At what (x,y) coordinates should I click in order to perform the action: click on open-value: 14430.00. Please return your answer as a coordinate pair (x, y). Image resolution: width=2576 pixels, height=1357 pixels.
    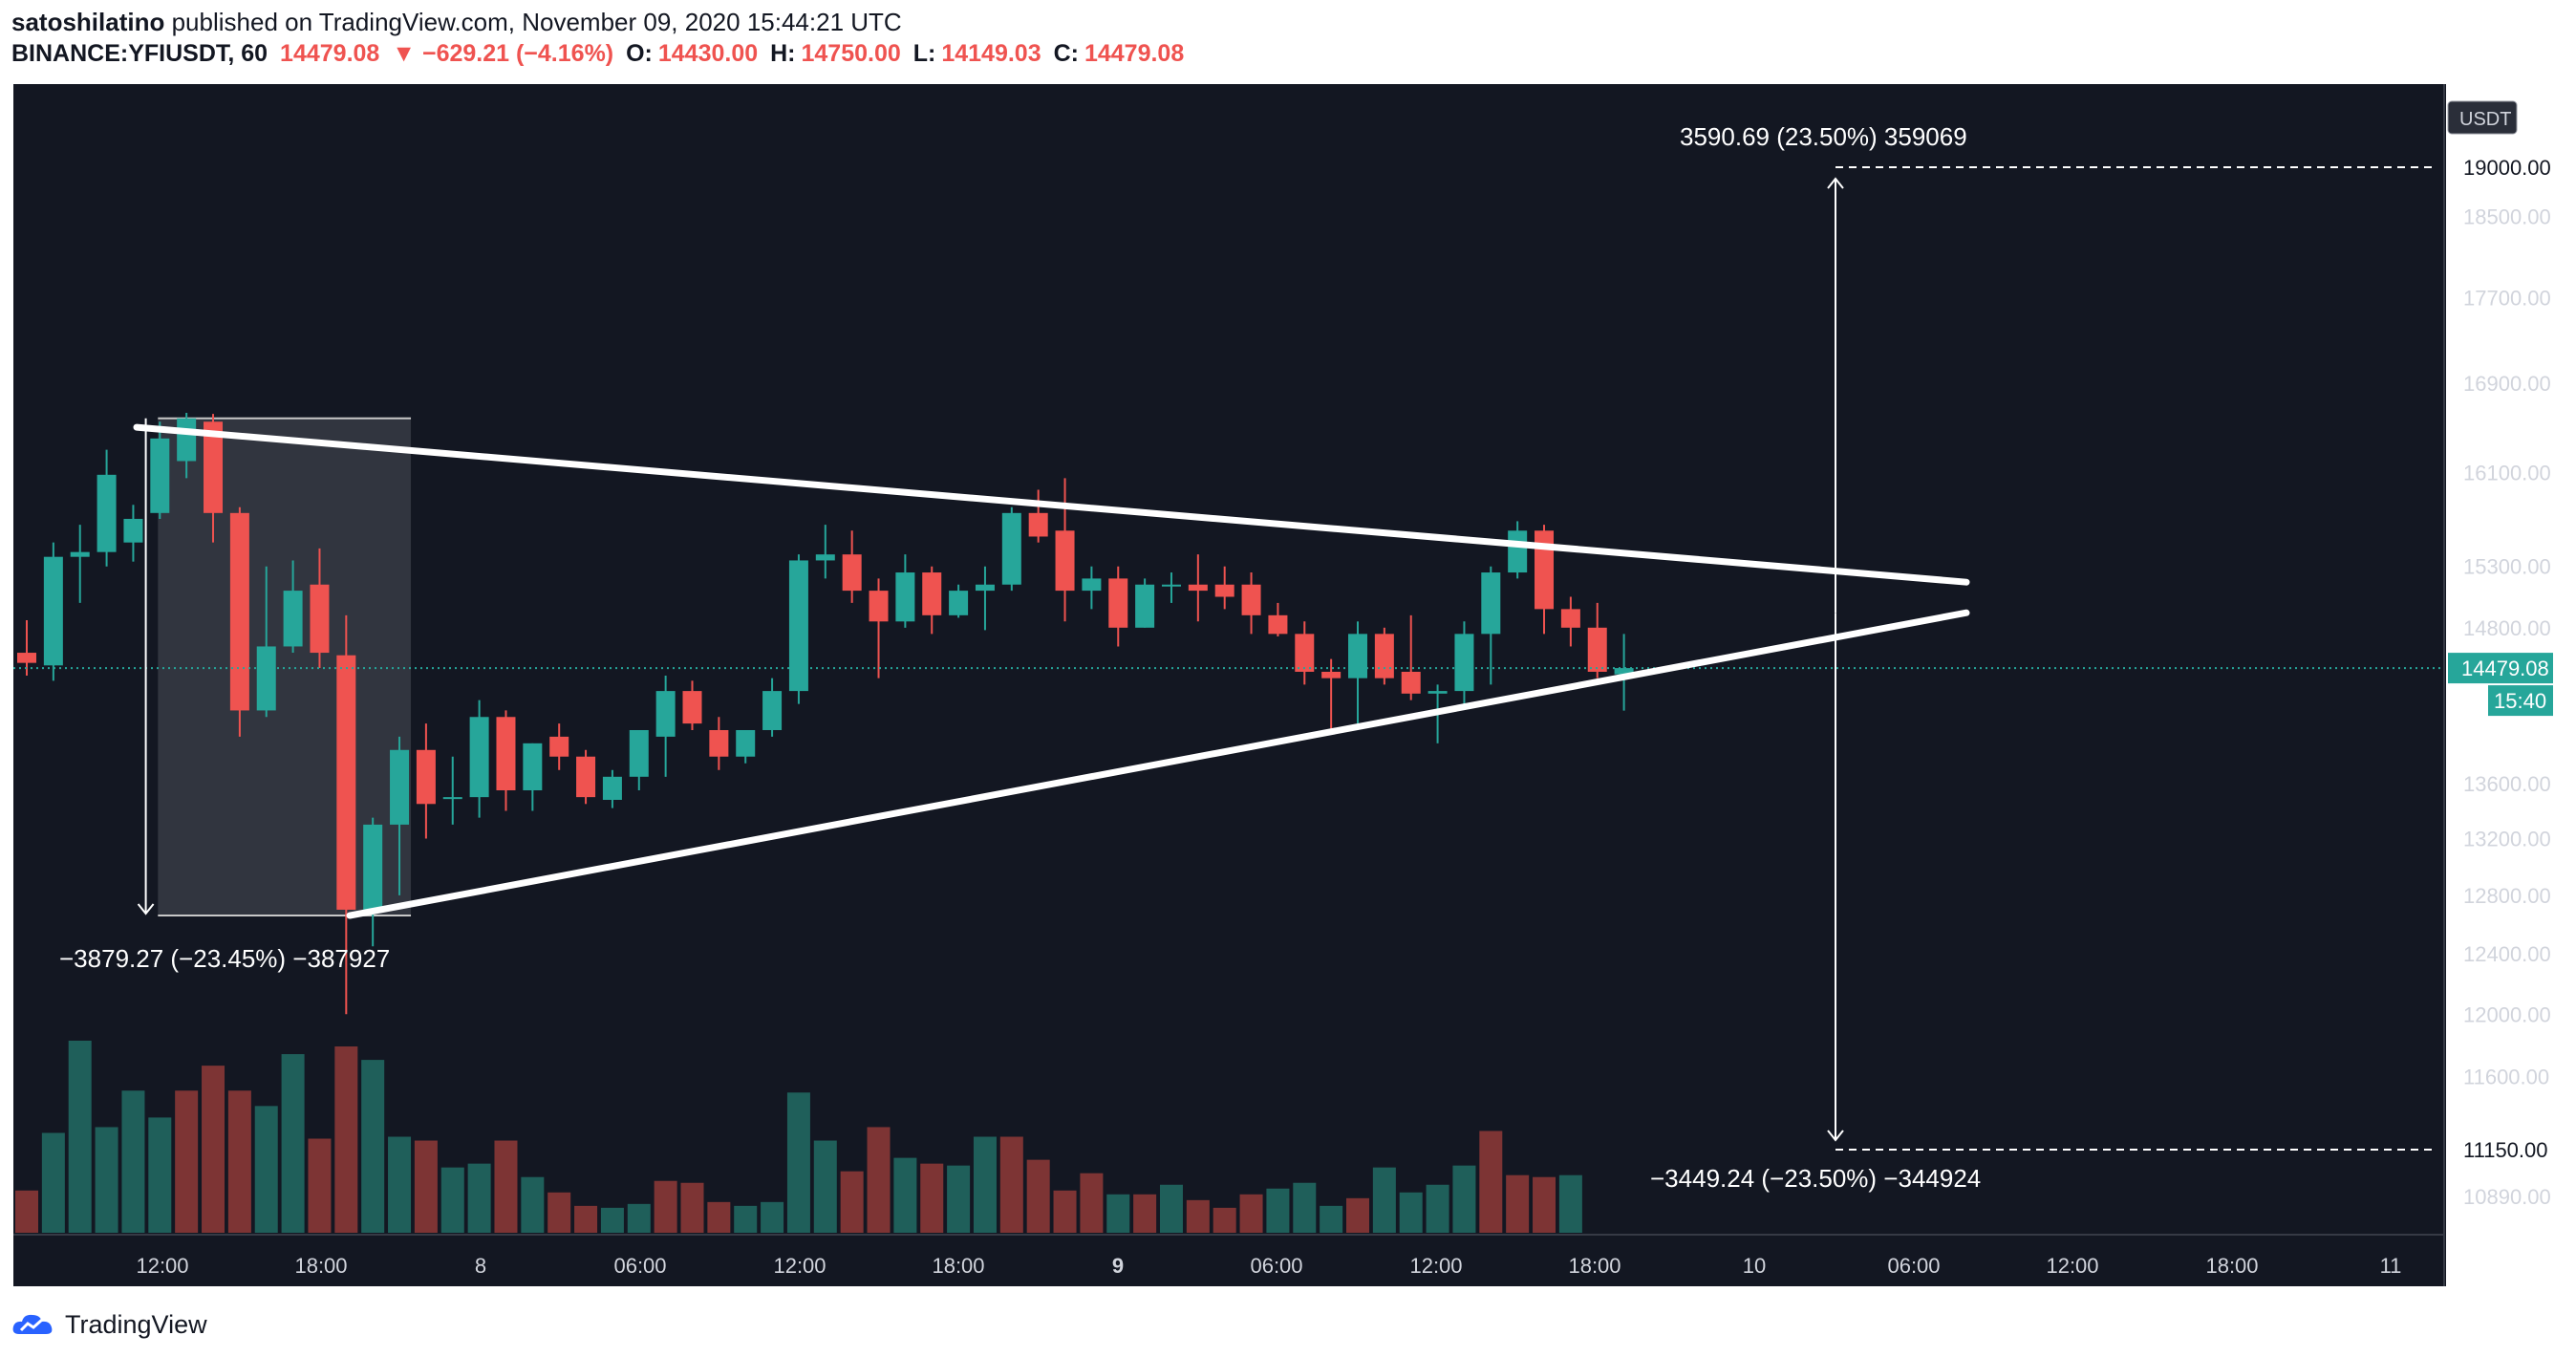
    Looking at the image, I should click on (708, 53).